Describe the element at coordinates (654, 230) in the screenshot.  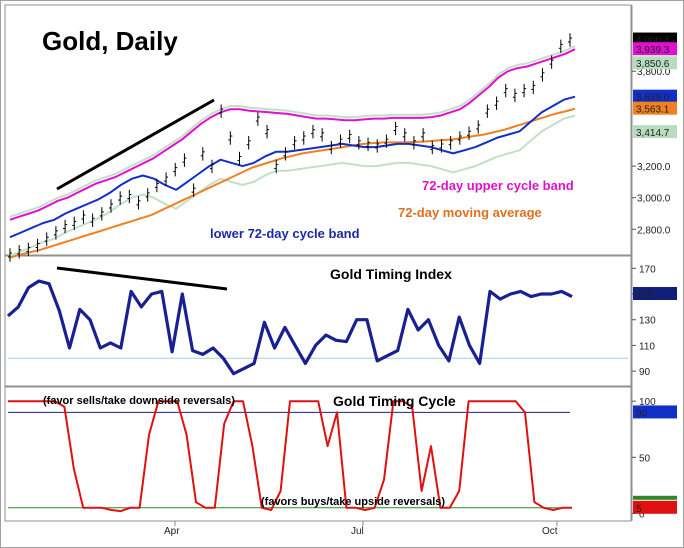
I see `price-y-tick-label: 2,800.0` at that location.